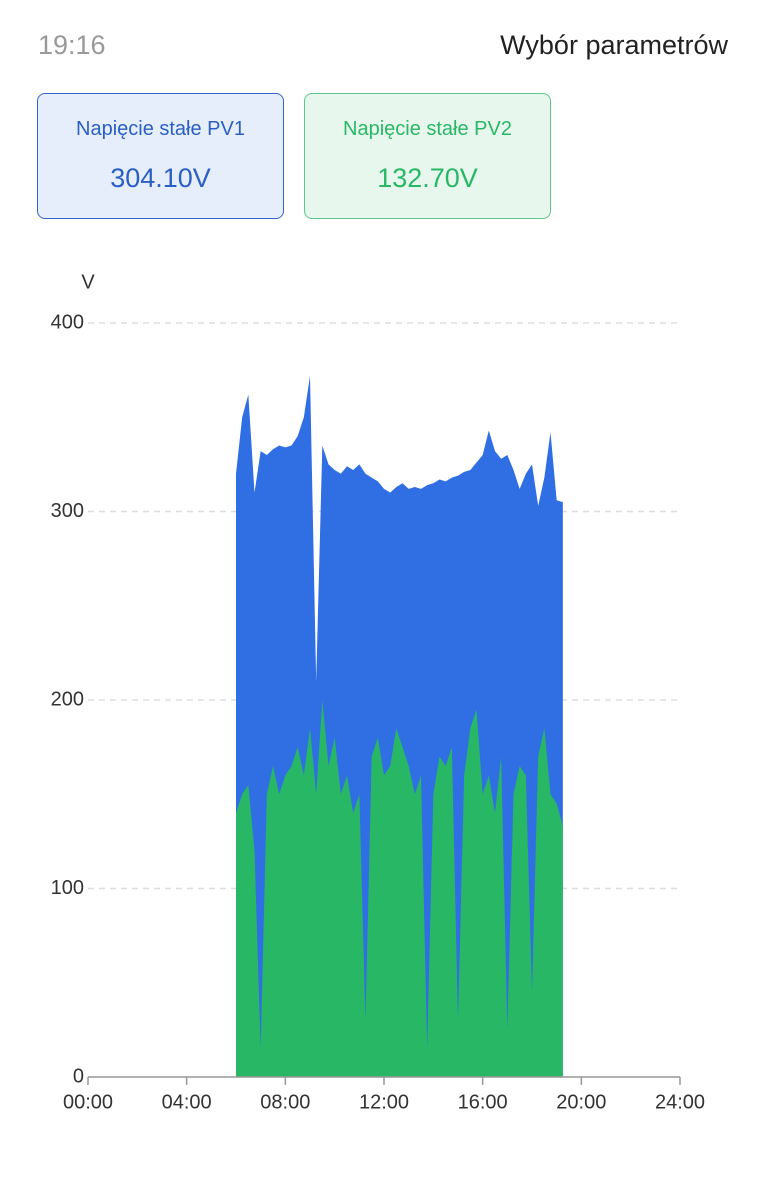 Image resolution: width=767 pixels, height=1200 pixels. What do you see at coordinates (427, 156) in the screenshot?
I see `pv2-card: Napięcie stałe PV2 132.70V` at bounding box center [427, 156].